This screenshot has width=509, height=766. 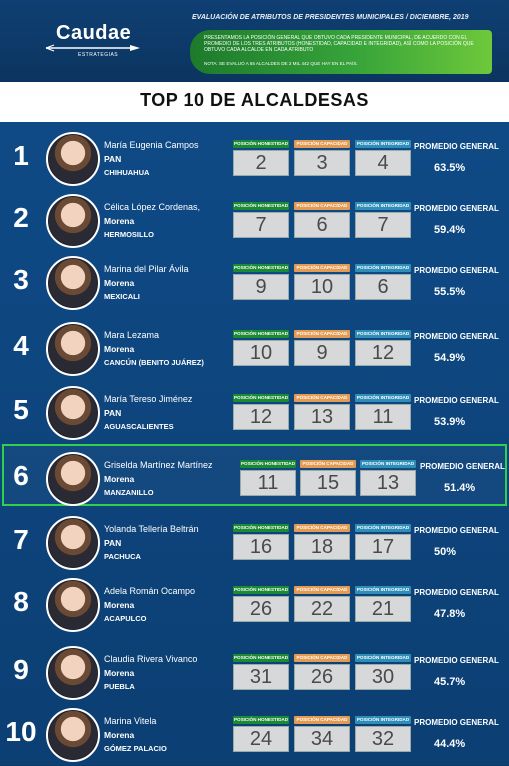 What do you see at coordinates (388, 478) in the screenshot?
I see `integridad-position: POSICIÓN INTEGRIDAD 13` at bounding box center [388, 478].